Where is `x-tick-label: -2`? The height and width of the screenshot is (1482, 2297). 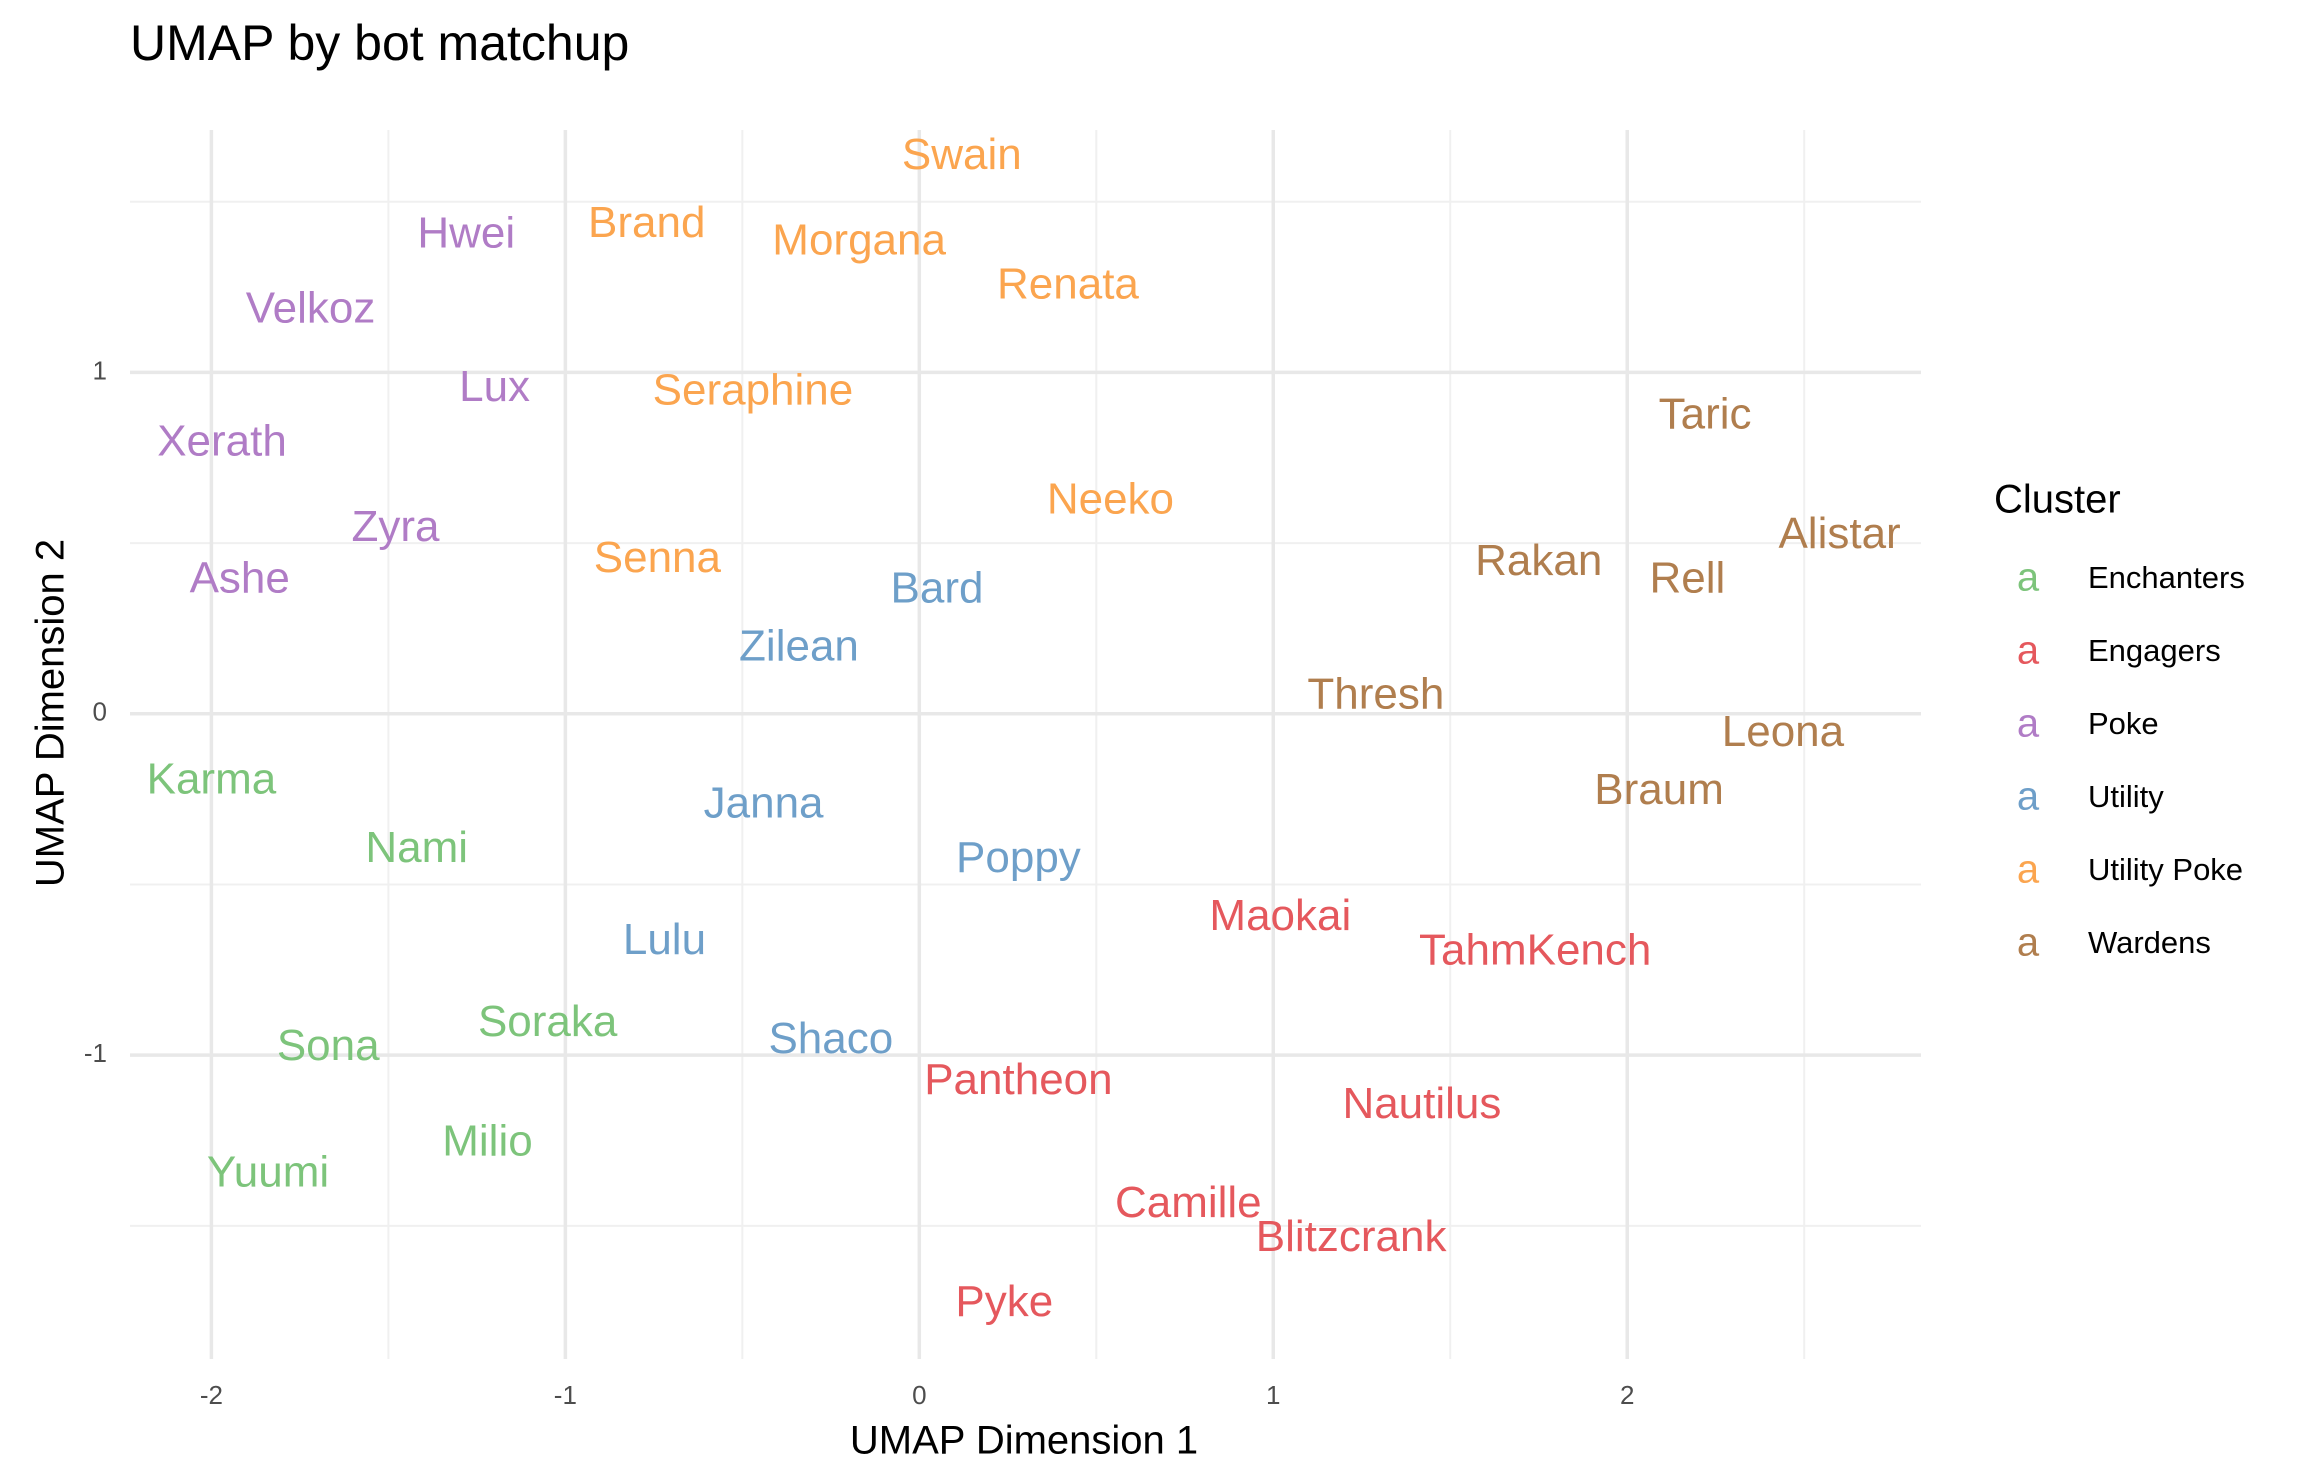
x-tick-label: -2 is located at coordinates (211, 1395).